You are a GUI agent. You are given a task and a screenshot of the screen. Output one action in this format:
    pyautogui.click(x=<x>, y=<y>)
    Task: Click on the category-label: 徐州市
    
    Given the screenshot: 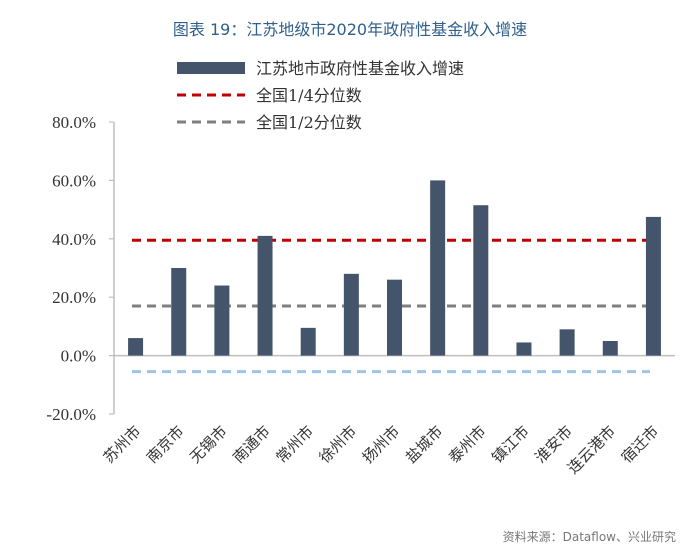 What is the action you would take?
    pyautogui.click(x=338, y=444)
    